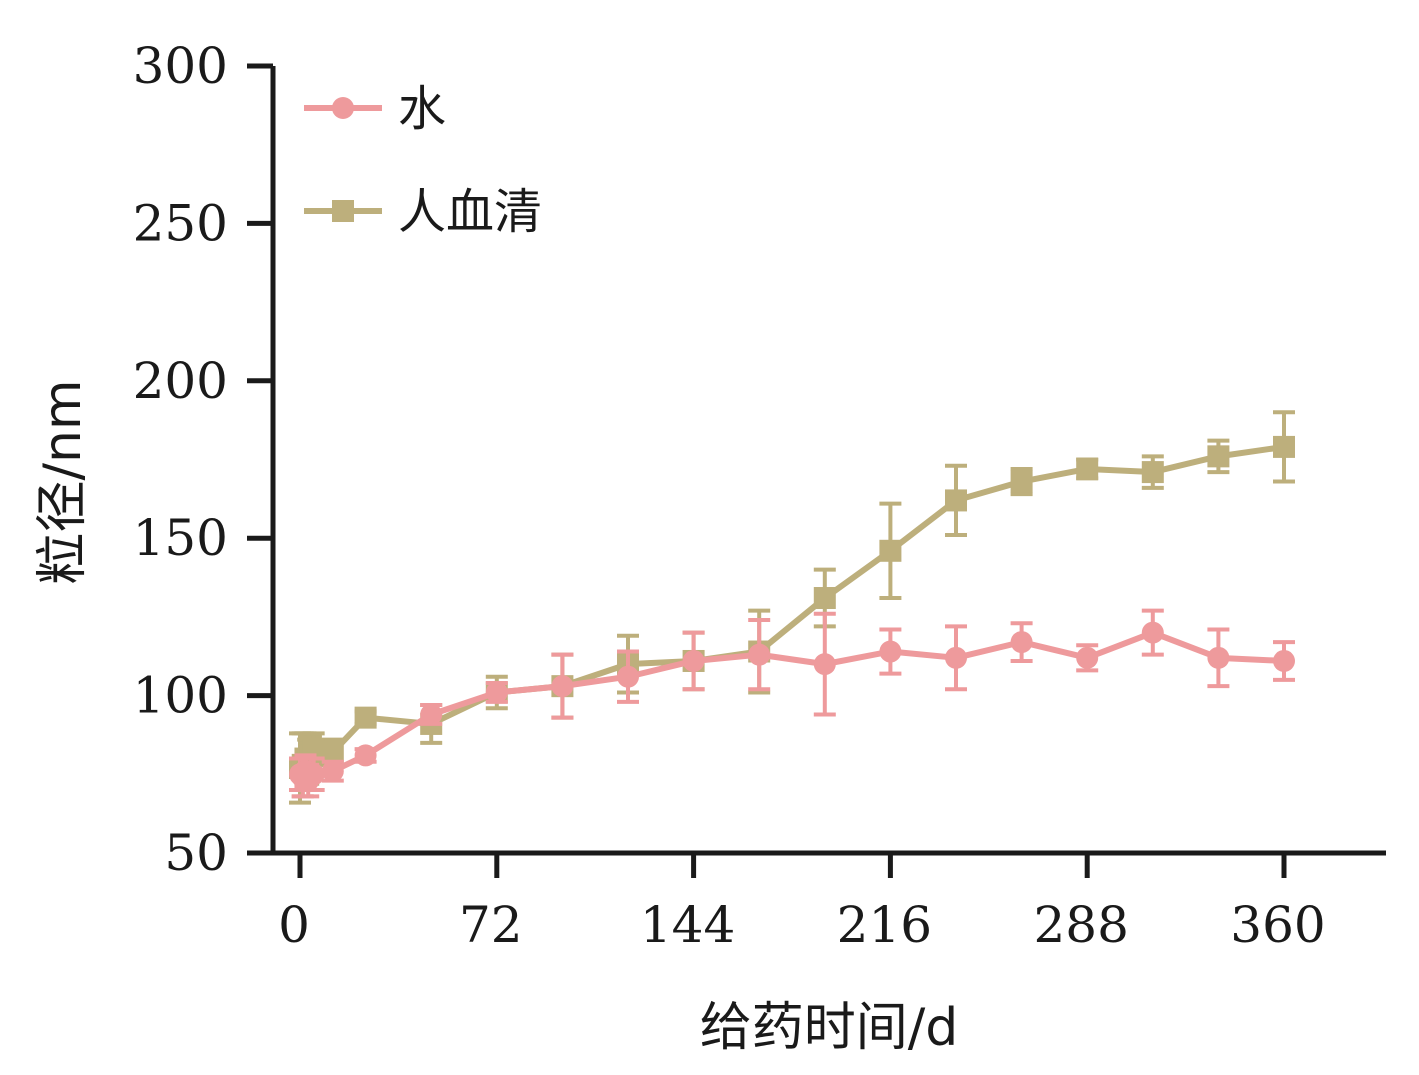 This screenshot has width=1419, height=1075. What do you see at coordinates (829, 1028) in the screenshot?
I see `x-axis-title: 给药时间/d` at bounding box center [829, 1028].